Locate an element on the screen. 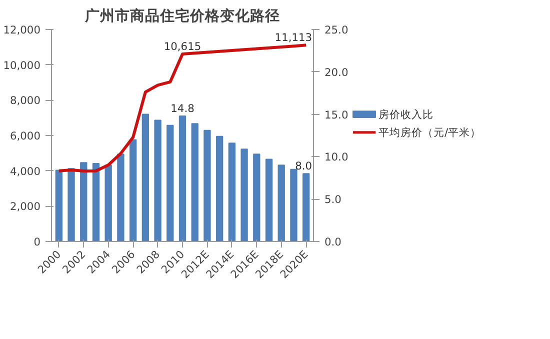 Image resolution: width=550 pixels, height=339 pixels. legend-label: 平均房价（元/平米） is located at coordinates (430, 132).